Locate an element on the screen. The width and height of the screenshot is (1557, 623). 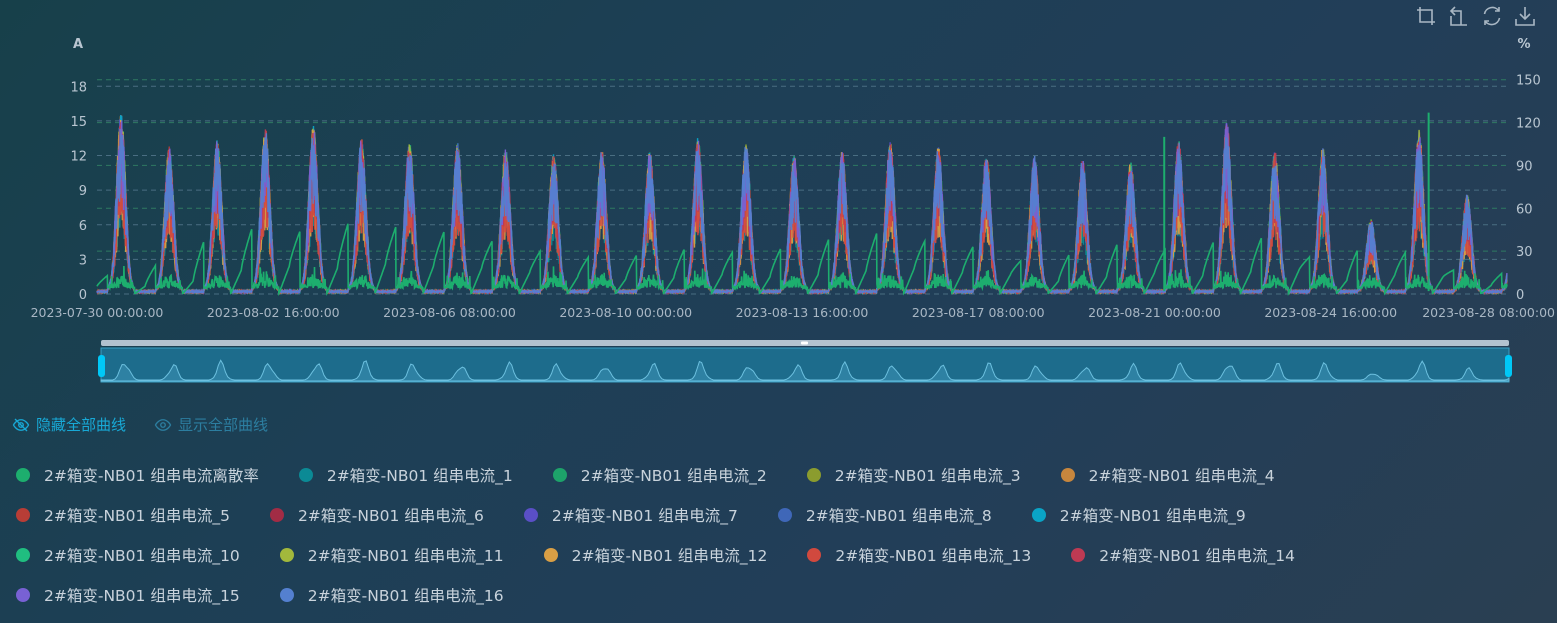
x-tick-label: 2023-08-02 16:00:00 is located at coordinates (273, 312).